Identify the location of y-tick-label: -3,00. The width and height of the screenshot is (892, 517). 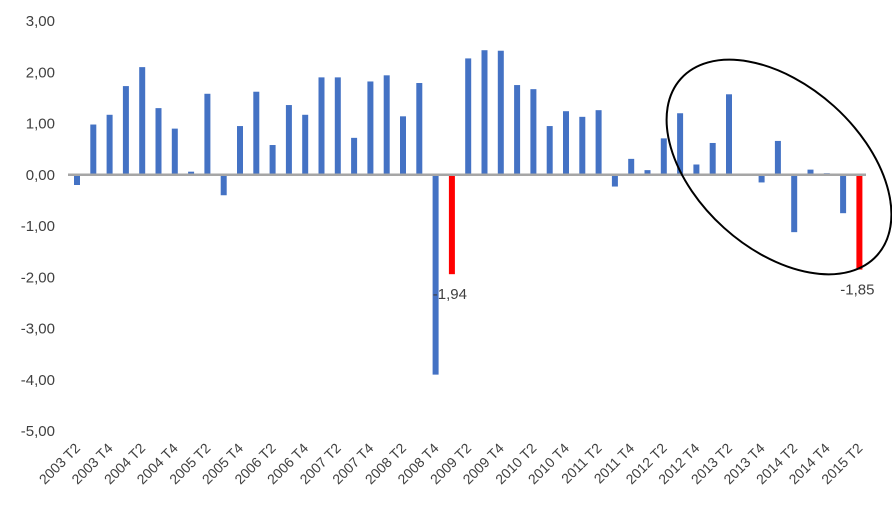
(38, 329).